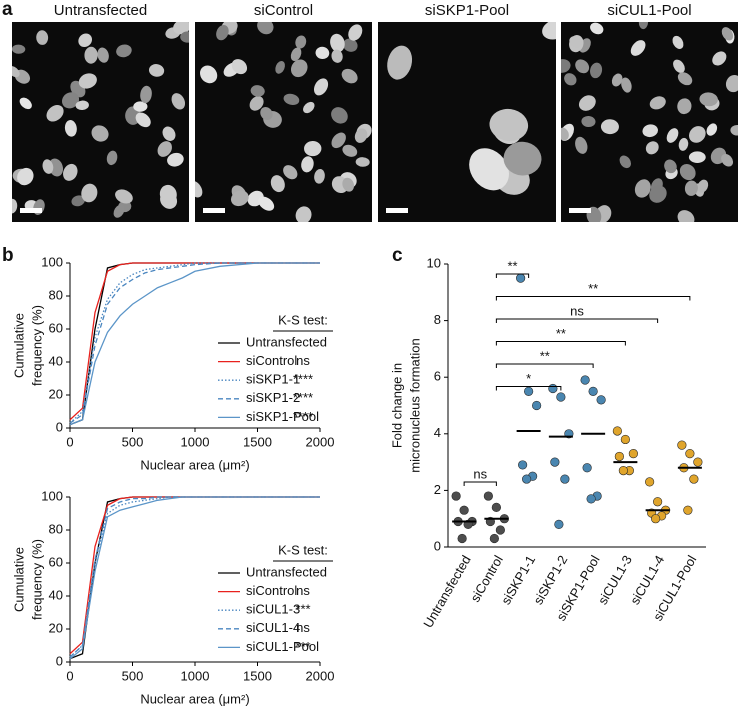  Describe the element at coordinates (561, 333) in the screenshot. I see `significance-label: **` at that location.